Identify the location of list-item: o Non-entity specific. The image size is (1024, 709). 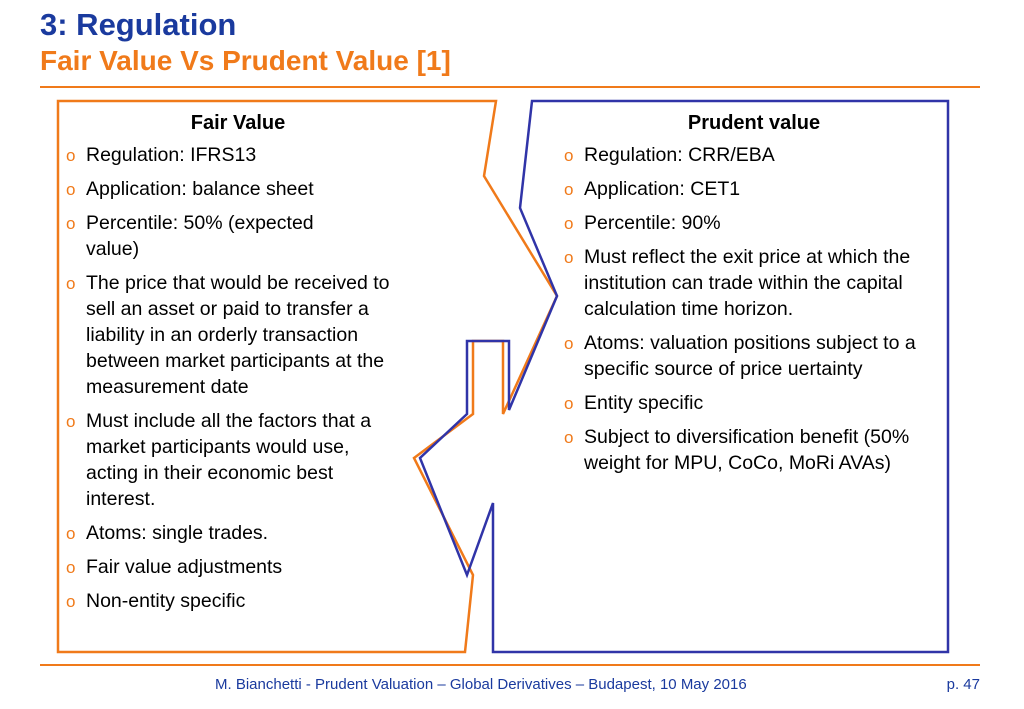
(240, 601).